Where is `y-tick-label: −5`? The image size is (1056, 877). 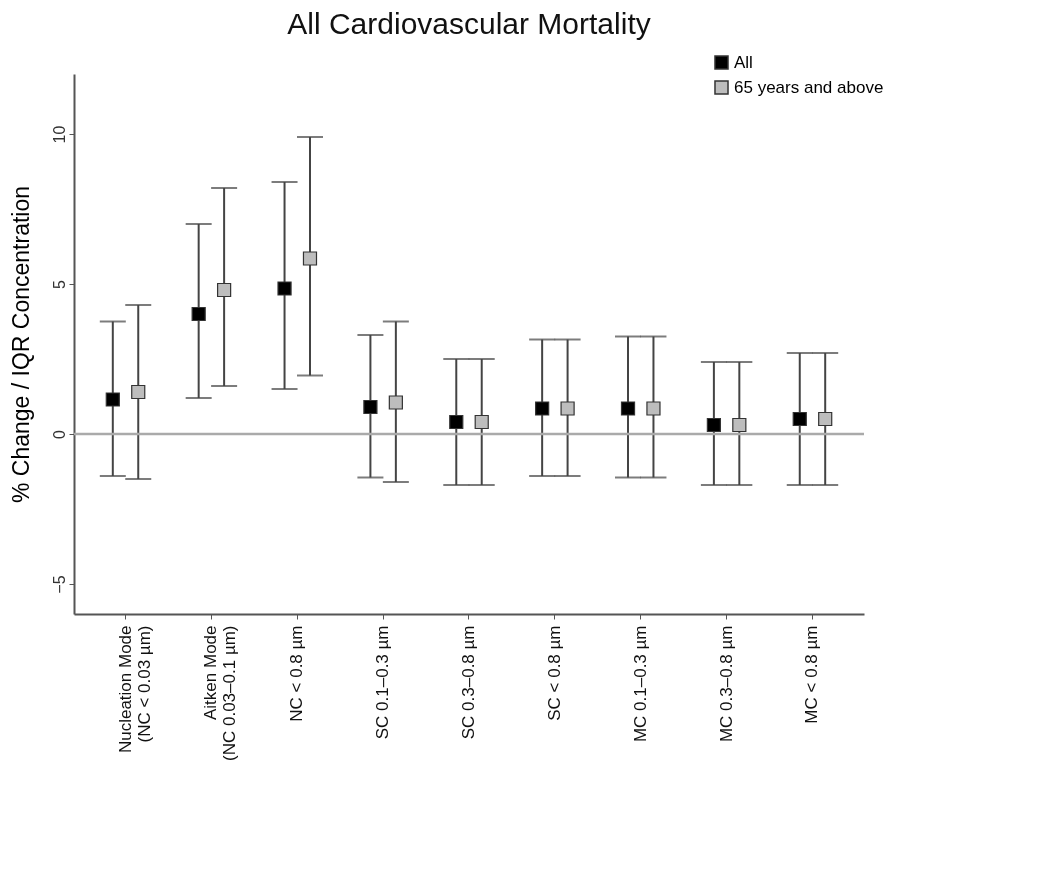
y-tick-label: −5 is located at coordinates (59, 584).